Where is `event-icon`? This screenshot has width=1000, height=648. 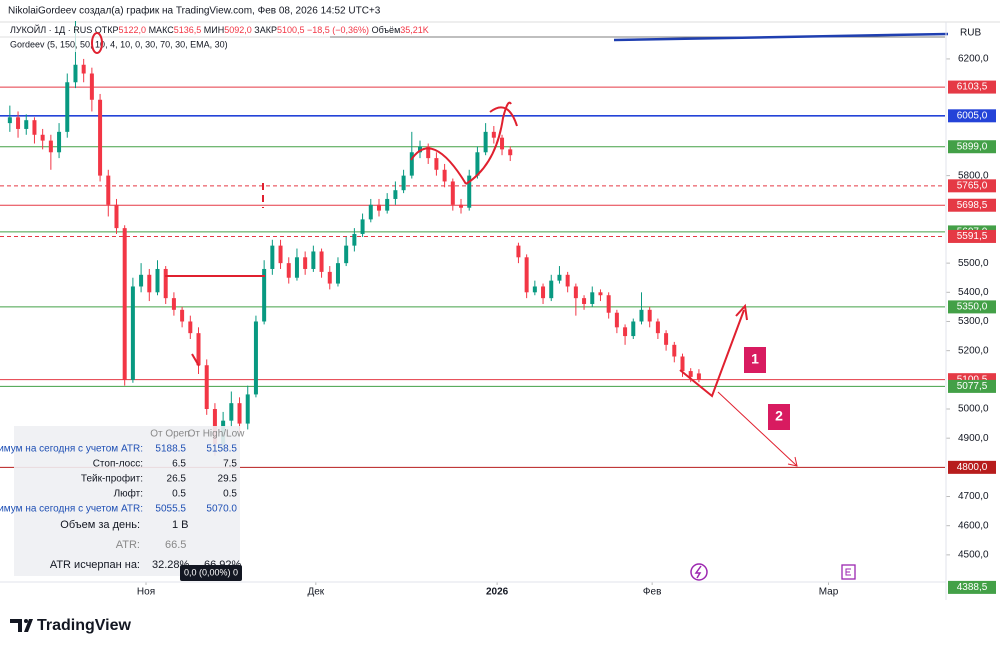
event-icon is located at coordinates (699, 572).